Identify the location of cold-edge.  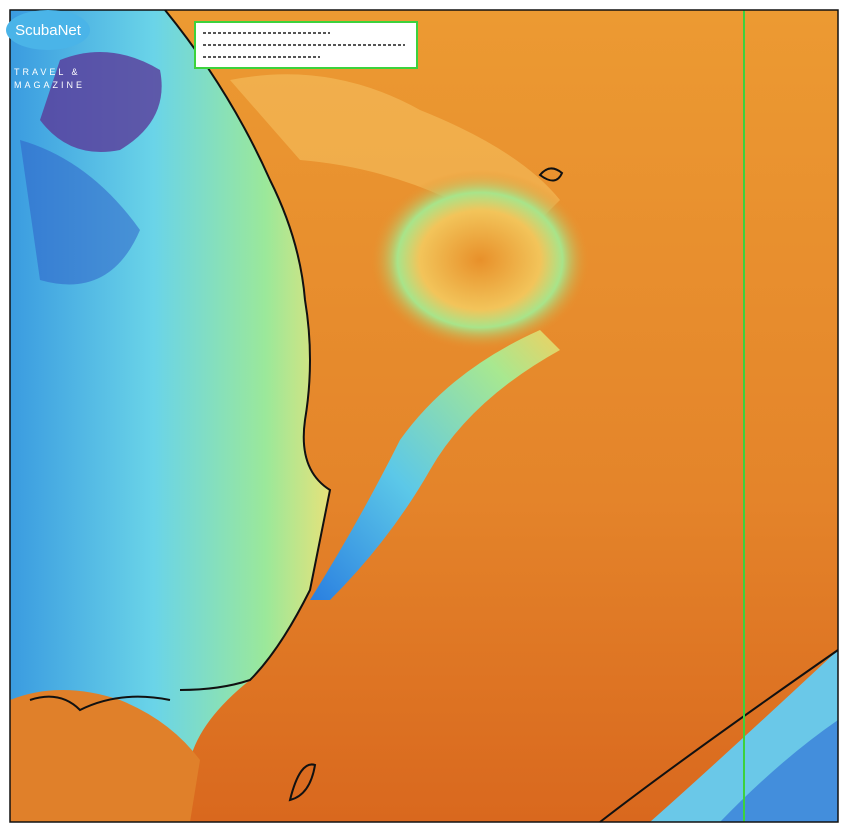
(779, 771).